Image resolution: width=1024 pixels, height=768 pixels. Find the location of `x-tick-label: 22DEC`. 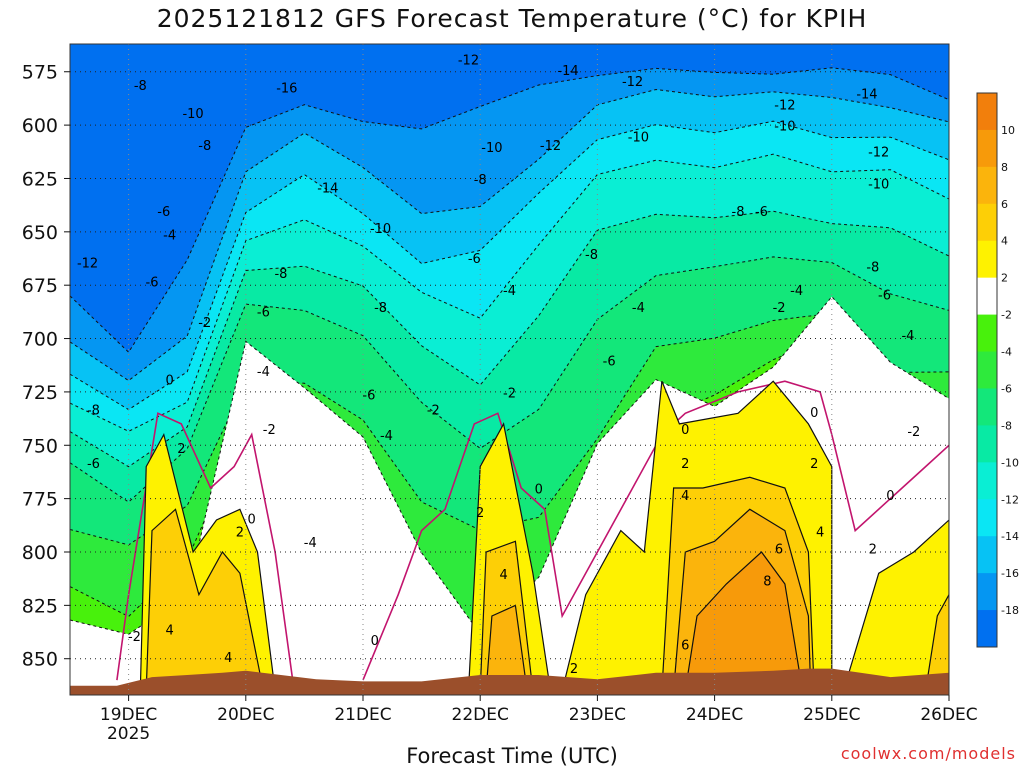

x-tick-label: 22DEC is located at coordinates (480, 715).